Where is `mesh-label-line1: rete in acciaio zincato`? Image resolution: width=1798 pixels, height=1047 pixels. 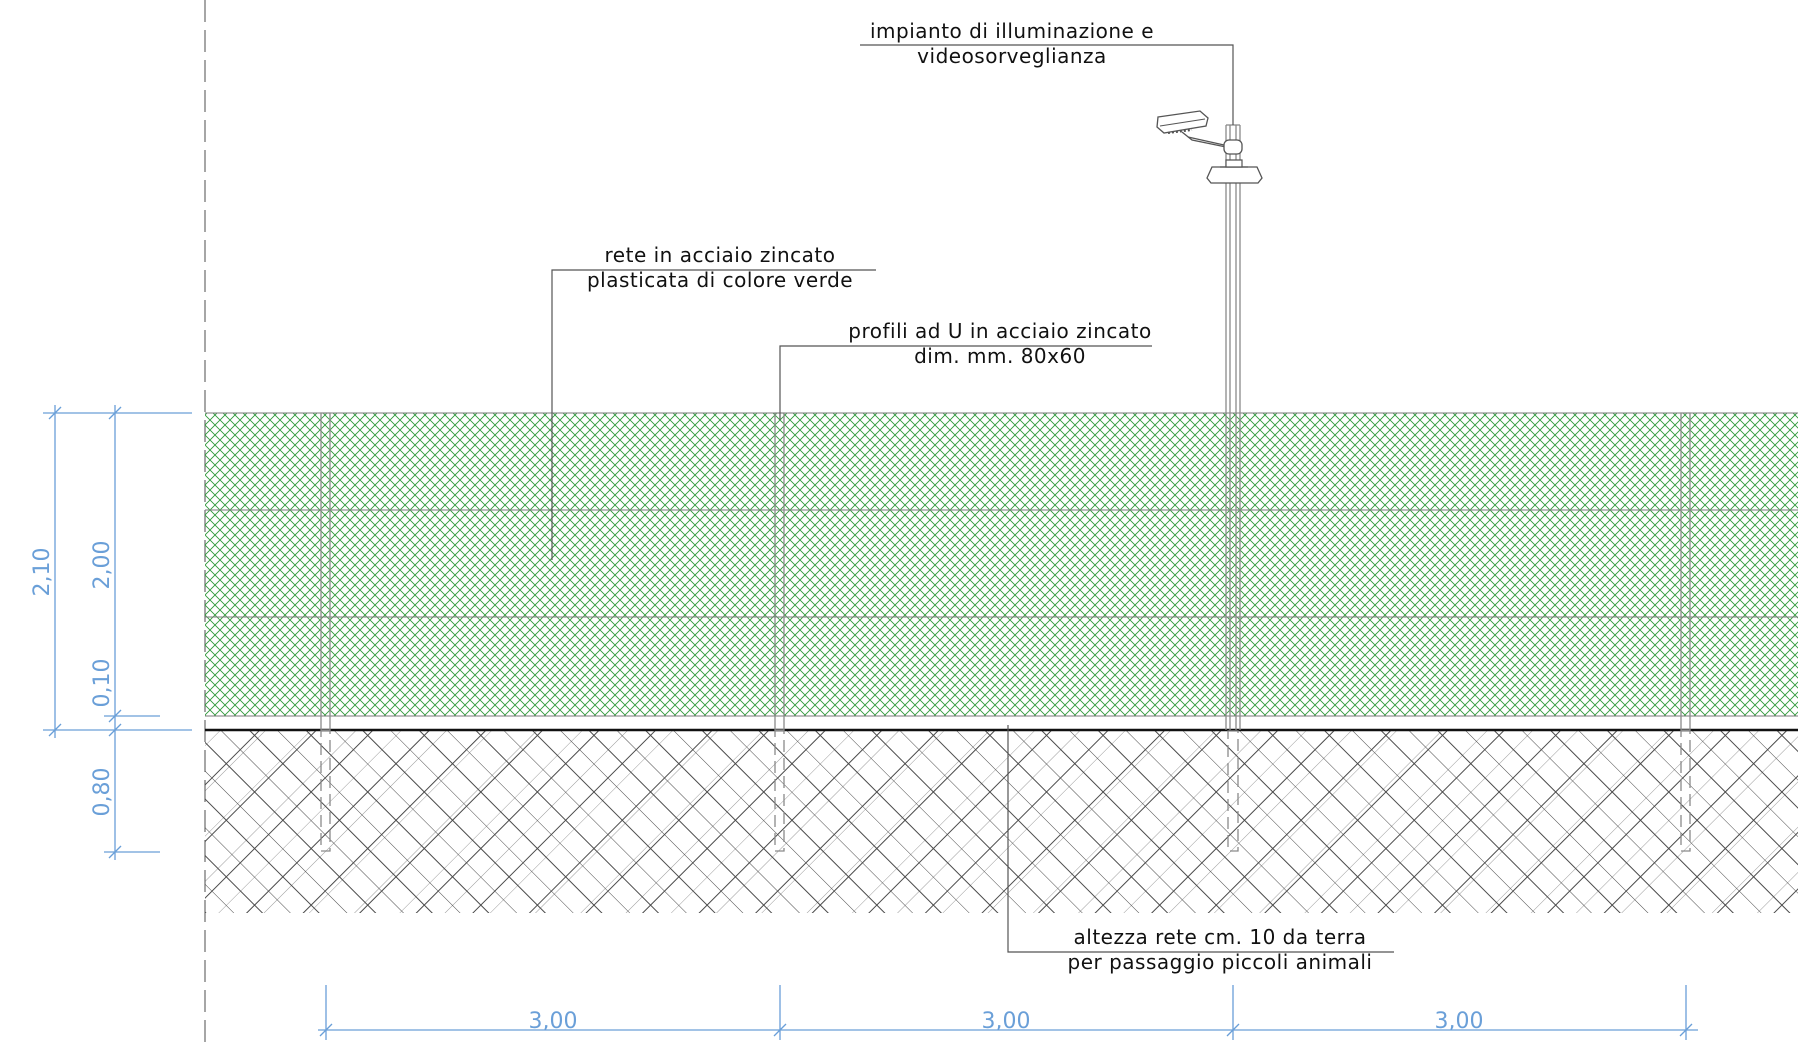 mesh-label-line1: rete in acciaio zincato is located at coordinates (720, 255).